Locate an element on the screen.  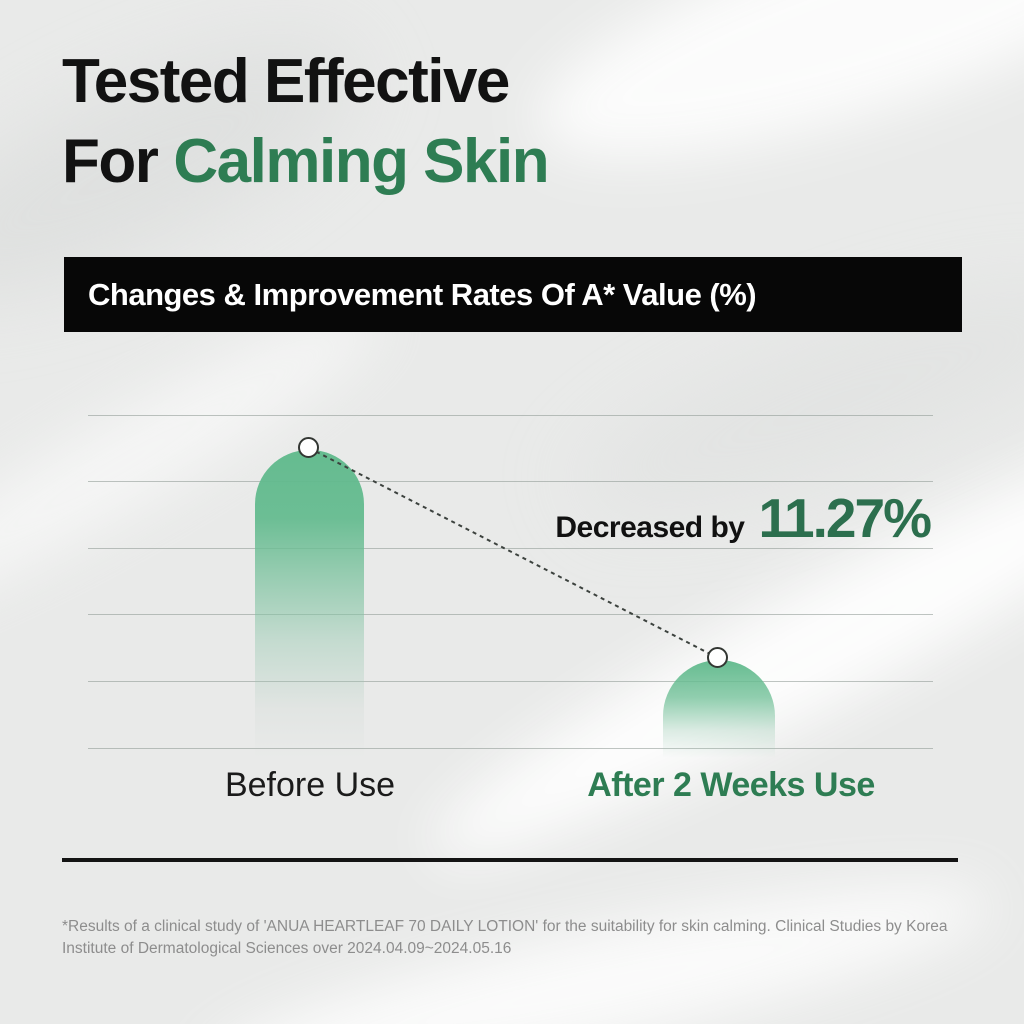
x-axis-label-before-use: Before Use is located at coordinates (310, 785).